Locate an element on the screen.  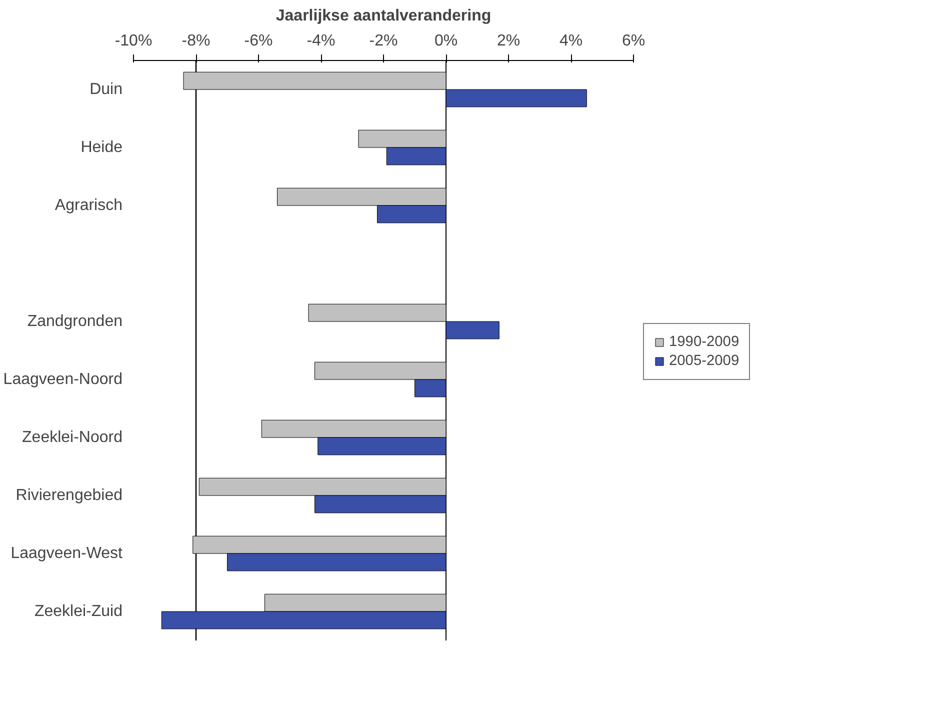
y-tick-label: Agrarisch is located at coordinates (88, 205).